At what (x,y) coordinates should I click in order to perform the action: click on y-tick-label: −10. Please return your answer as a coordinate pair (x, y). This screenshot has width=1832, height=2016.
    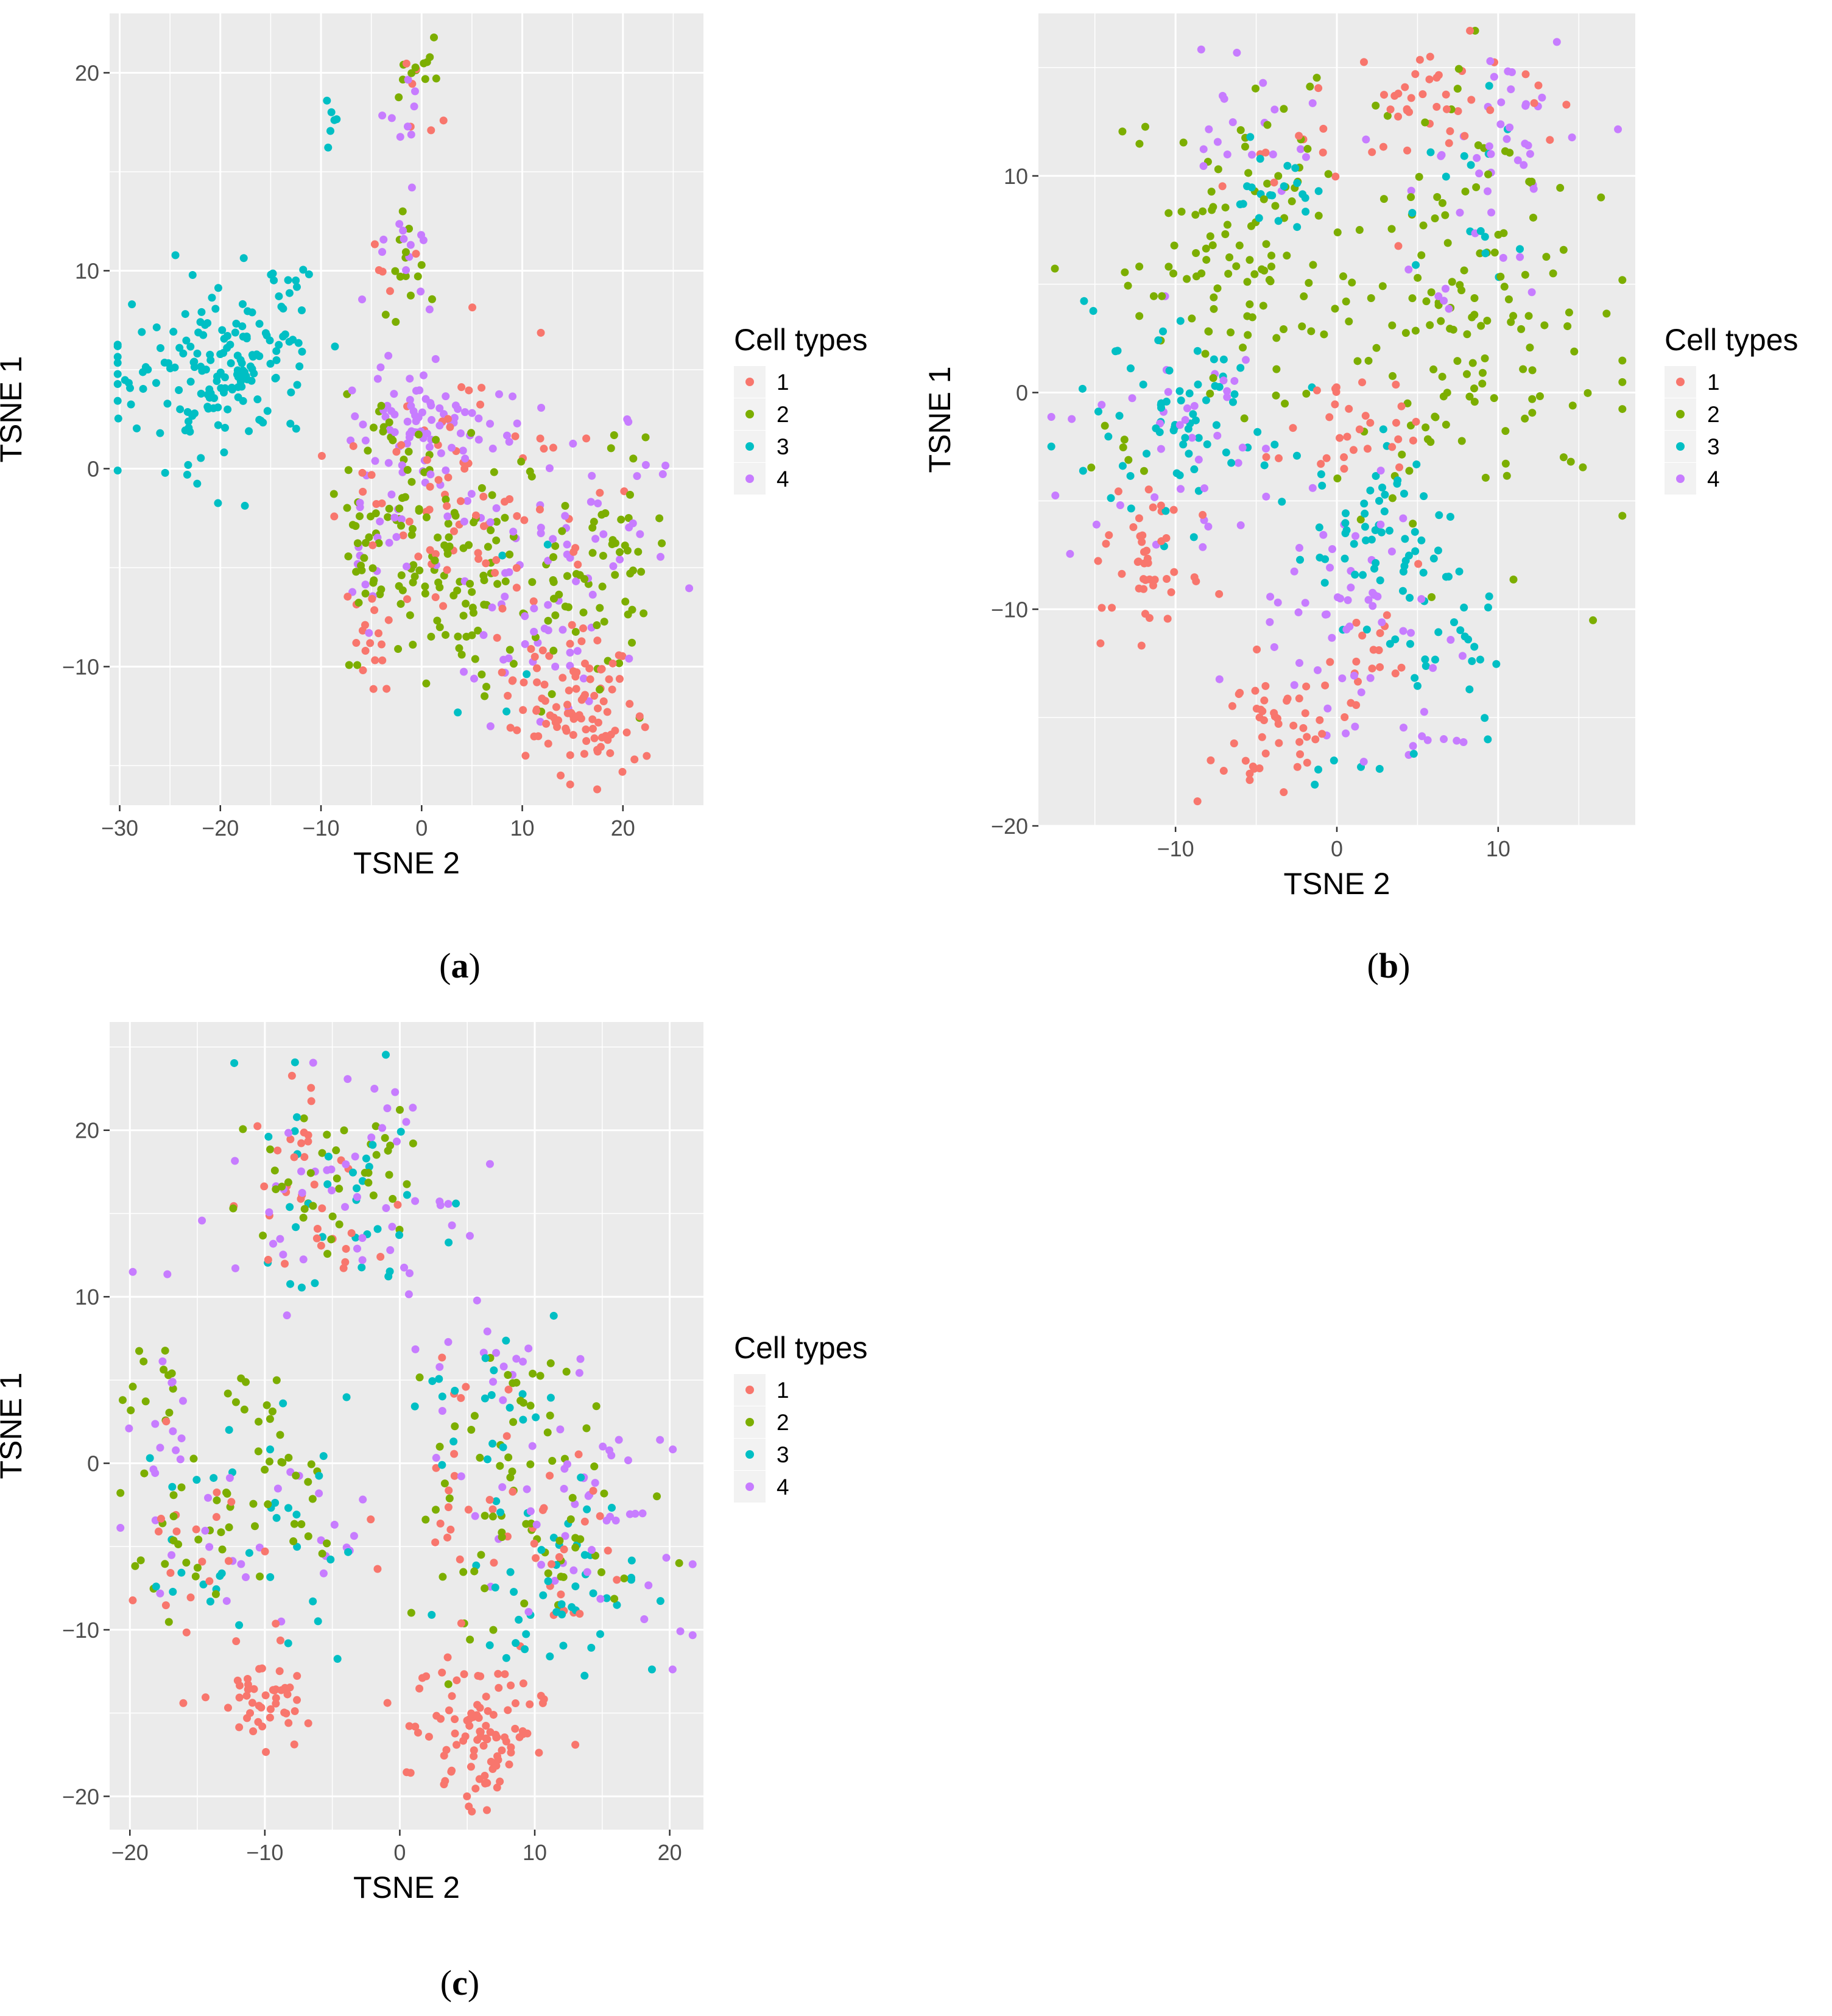
    Looking at the image, I should click on (80, 1630).